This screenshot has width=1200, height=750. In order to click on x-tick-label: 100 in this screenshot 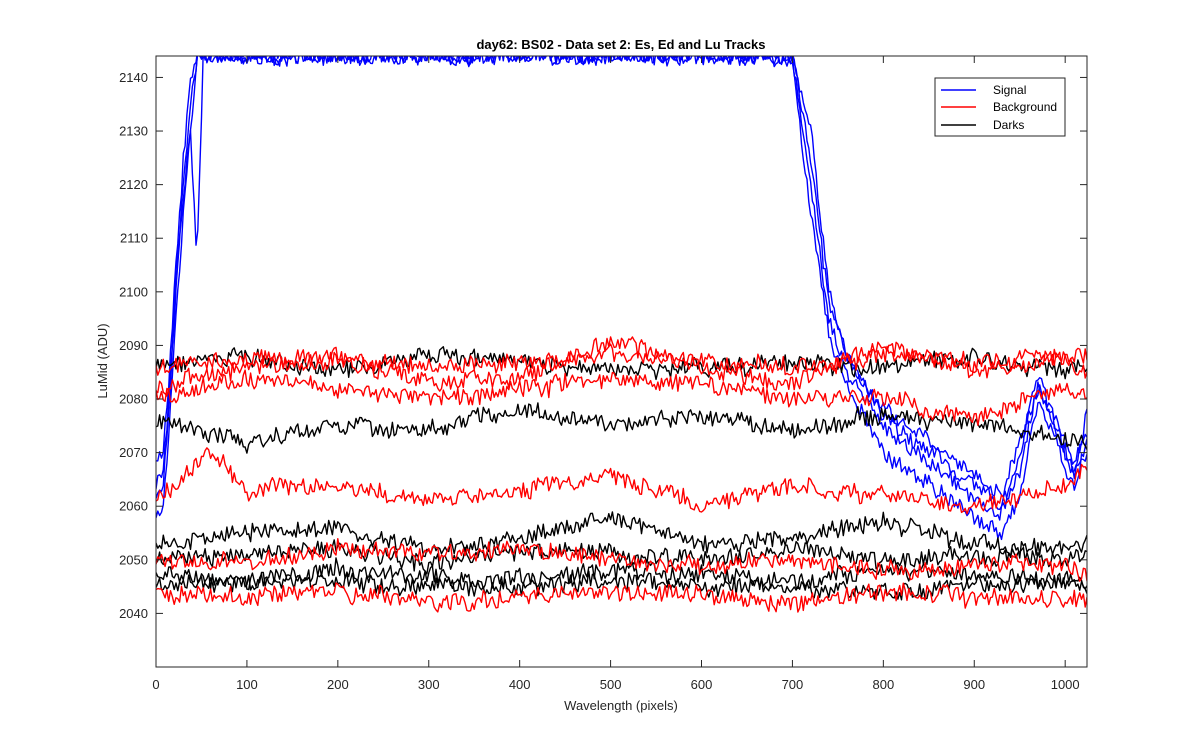, I will do `click(247, 684)`.